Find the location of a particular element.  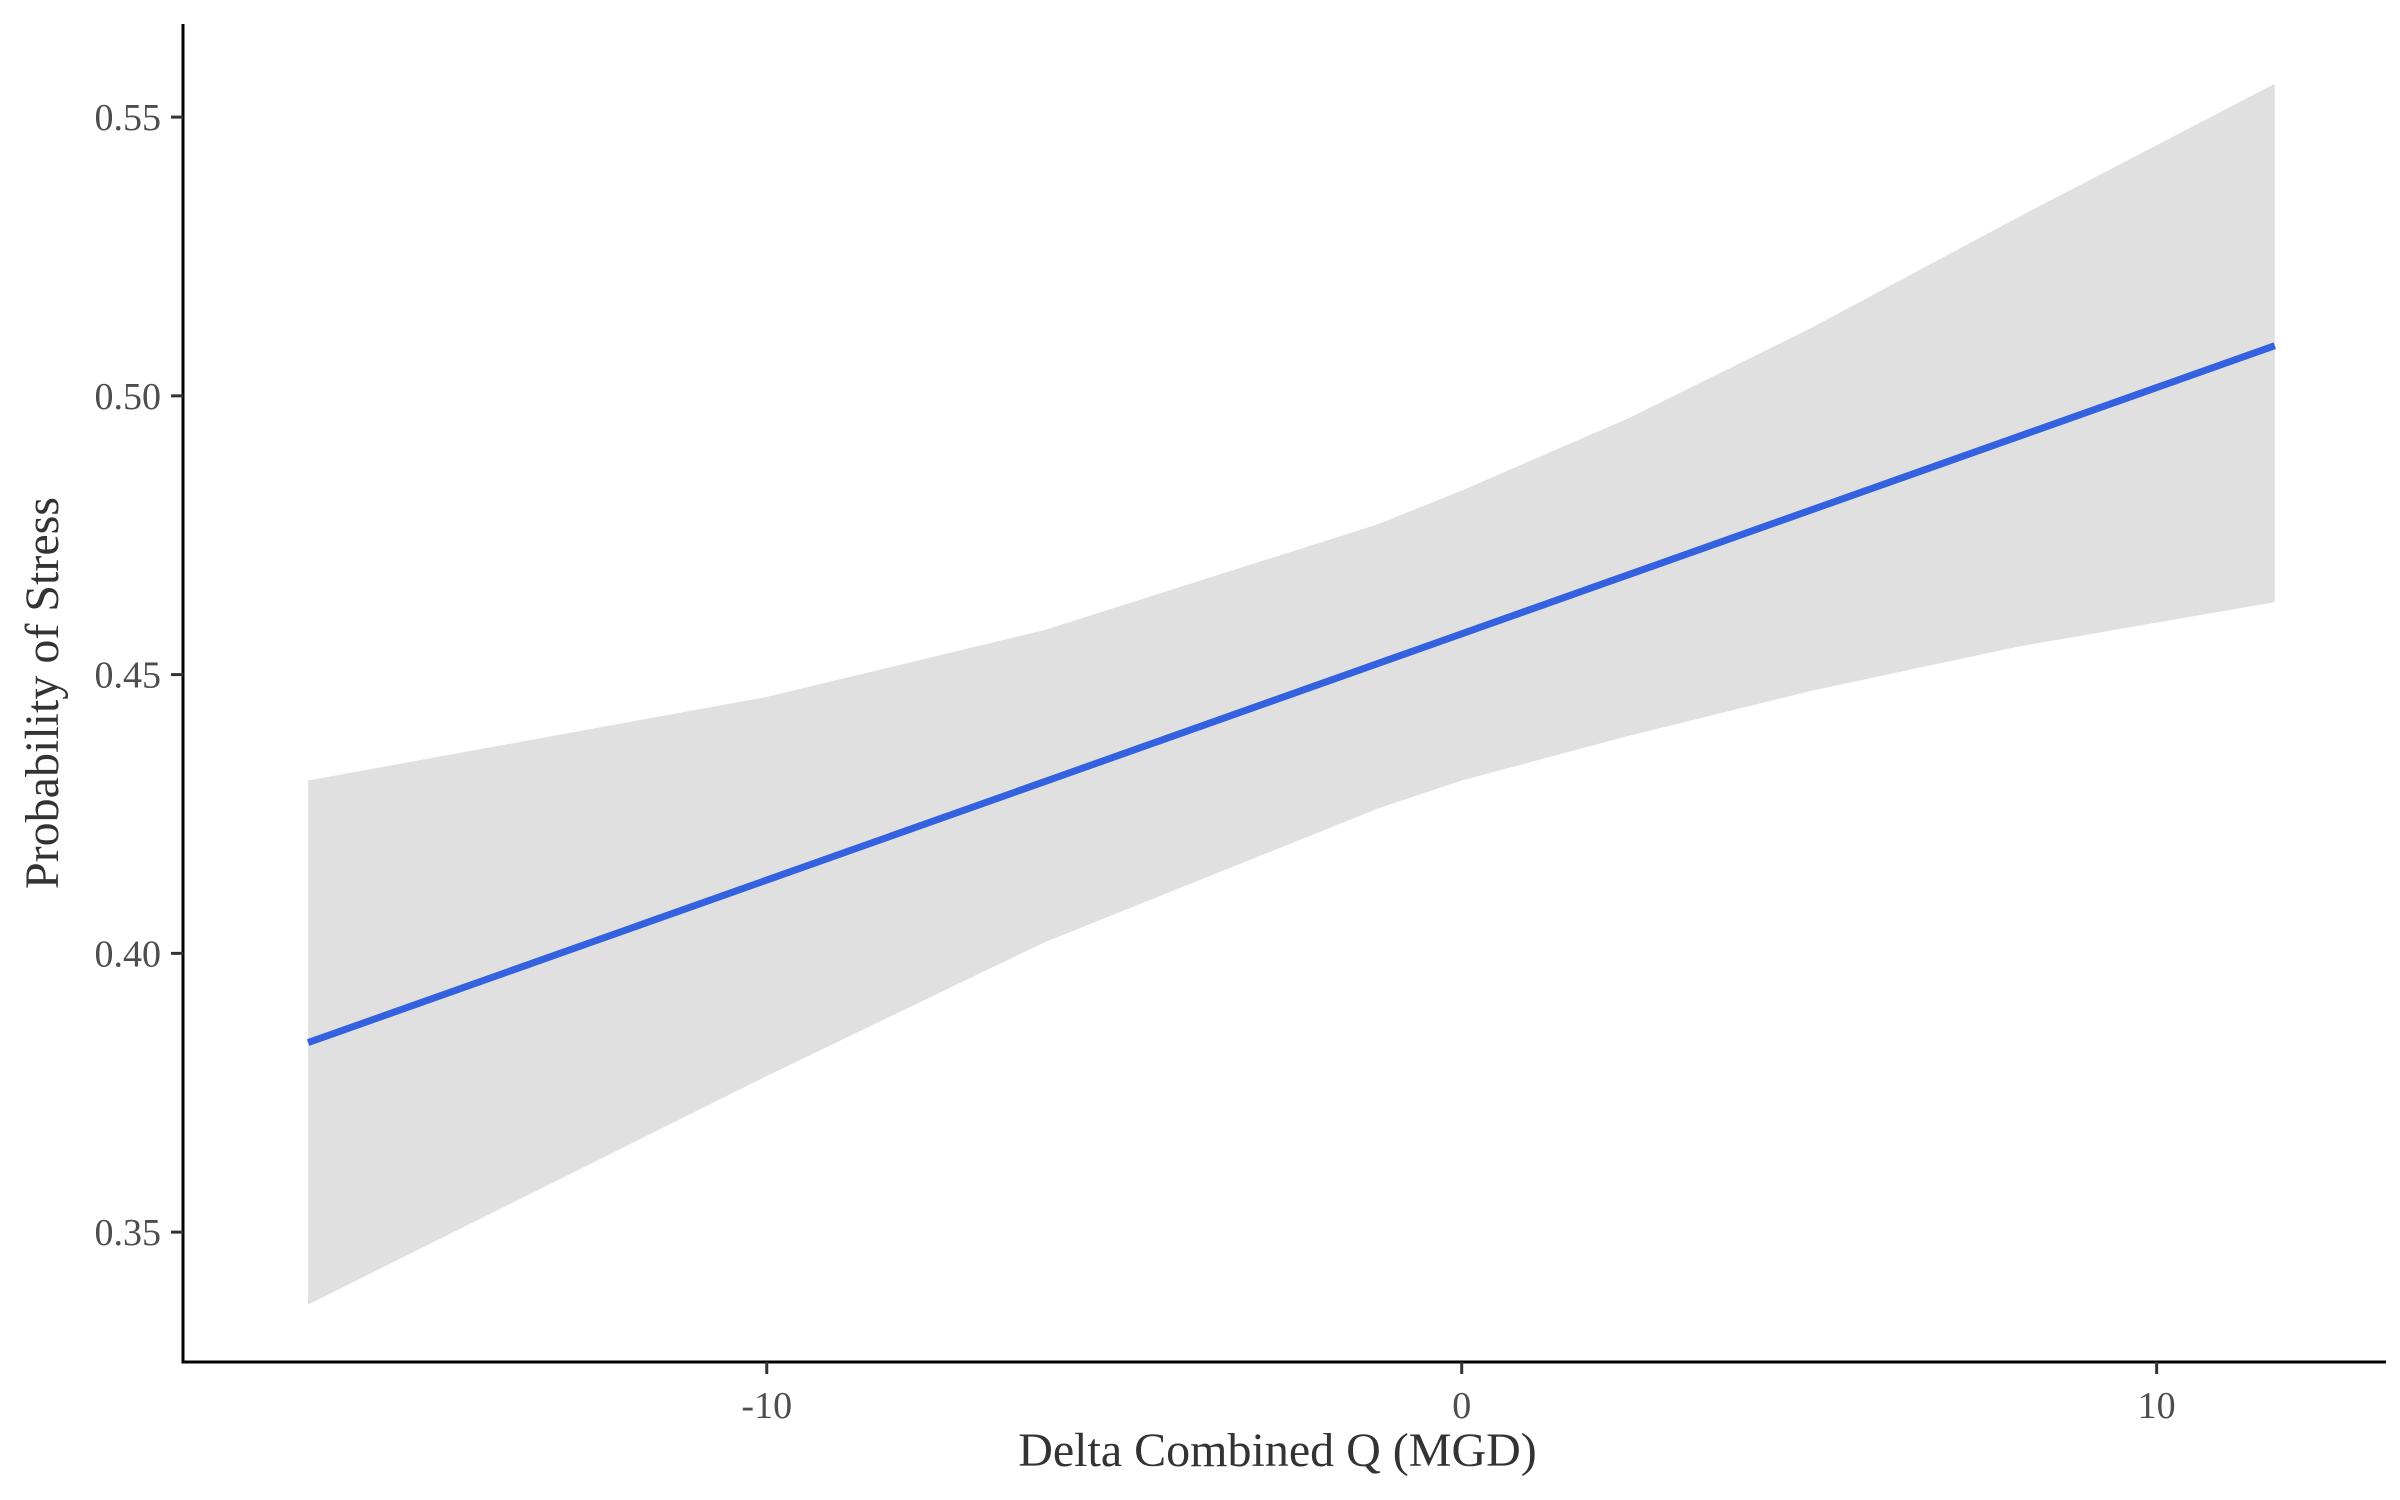

x-tick-label: -10 is located at coordinates (766, 1406).